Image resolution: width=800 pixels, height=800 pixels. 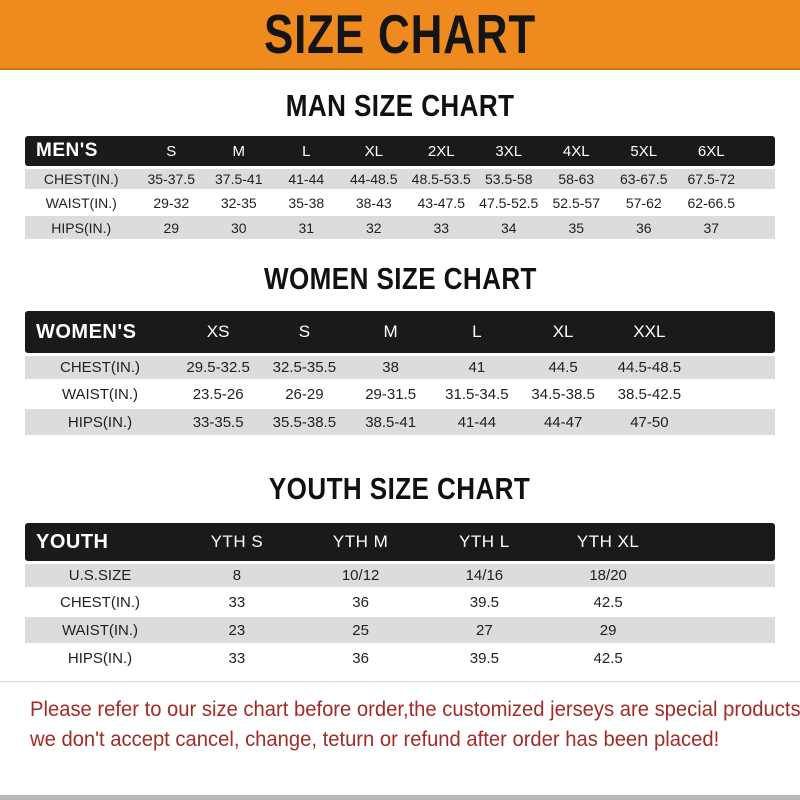 I want to click on youth-section-heading: YOUTH SIZE CHART, so click(x=400, y=489).